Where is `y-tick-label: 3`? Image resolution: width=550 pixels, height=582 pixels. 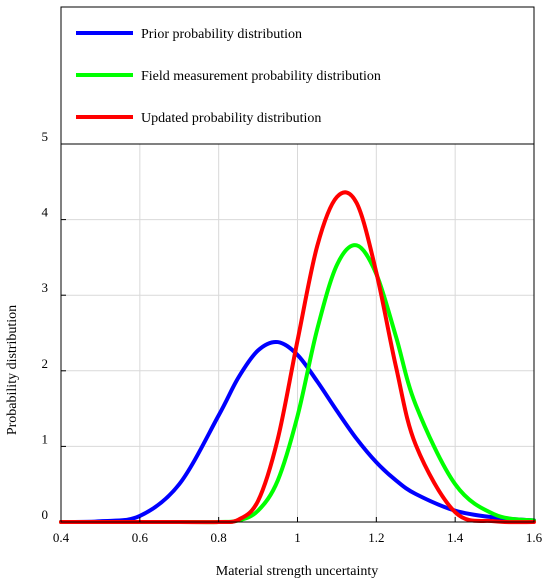 y-tick-label: 3 is located at coordinates (45, 287).